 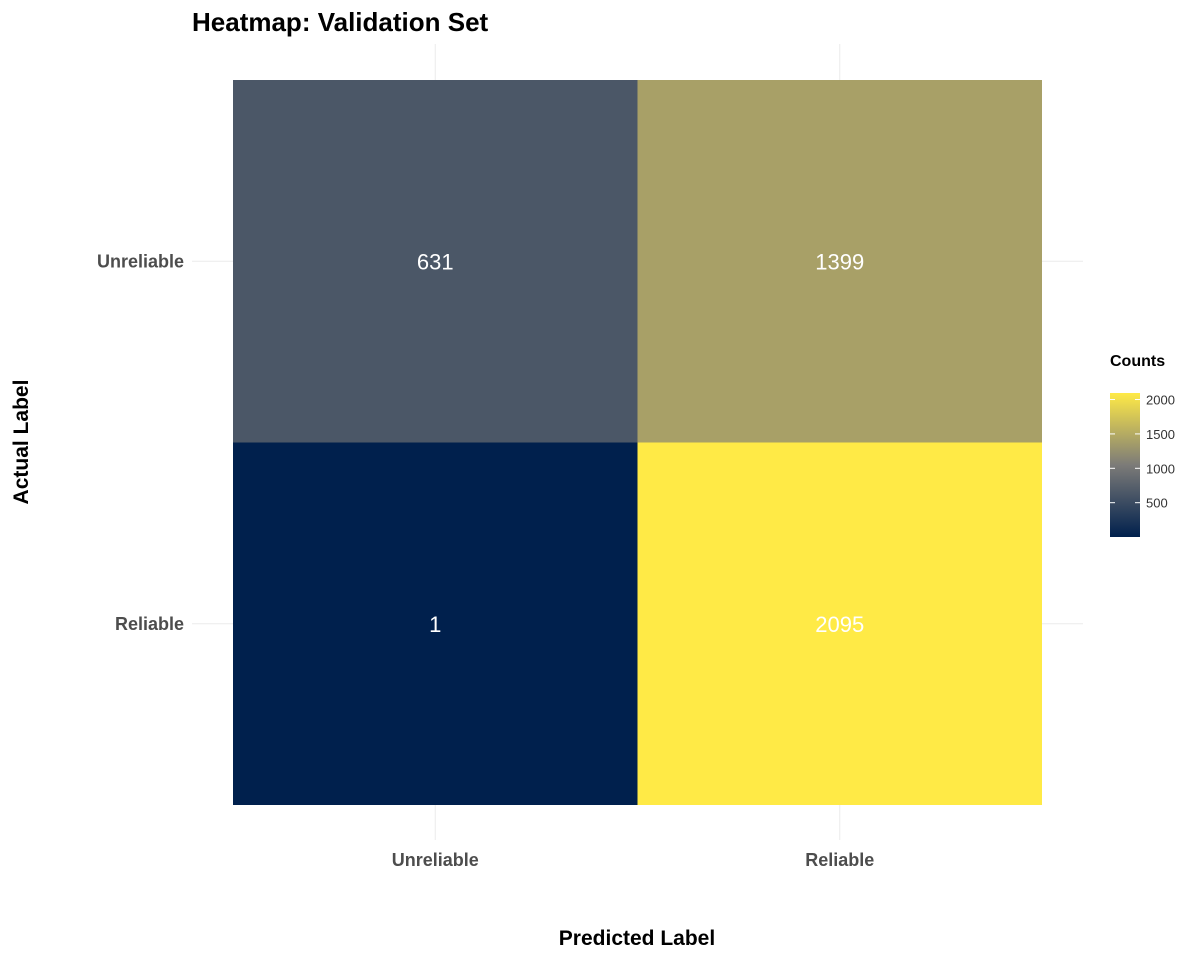 What do you see at coordinates (340, 22) in the screenshot?
I see `chart-title: Heatmap: Validation Set` at bounding box center [340, 22].